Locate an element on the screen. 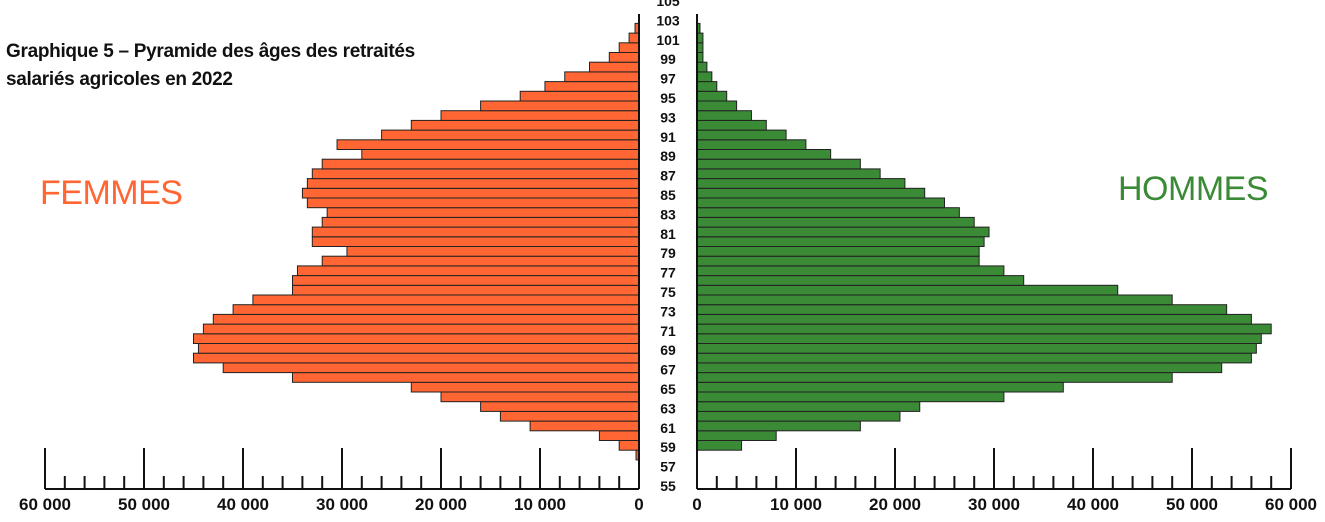  right-axis-label-40000: 40 000 is located at coordinates (1093, 504).